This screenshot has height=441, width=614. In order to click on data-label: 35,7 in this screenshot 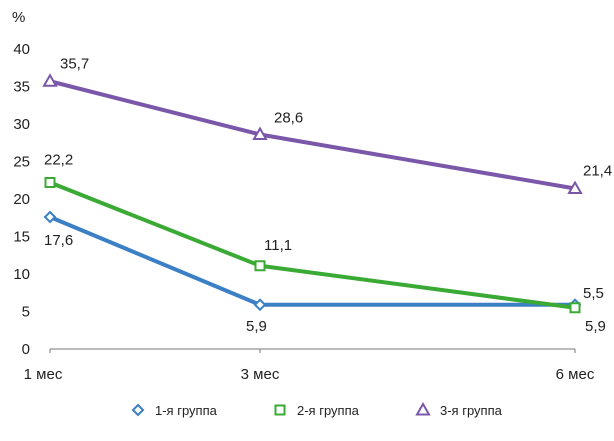, I will do `click(74, 63)`.